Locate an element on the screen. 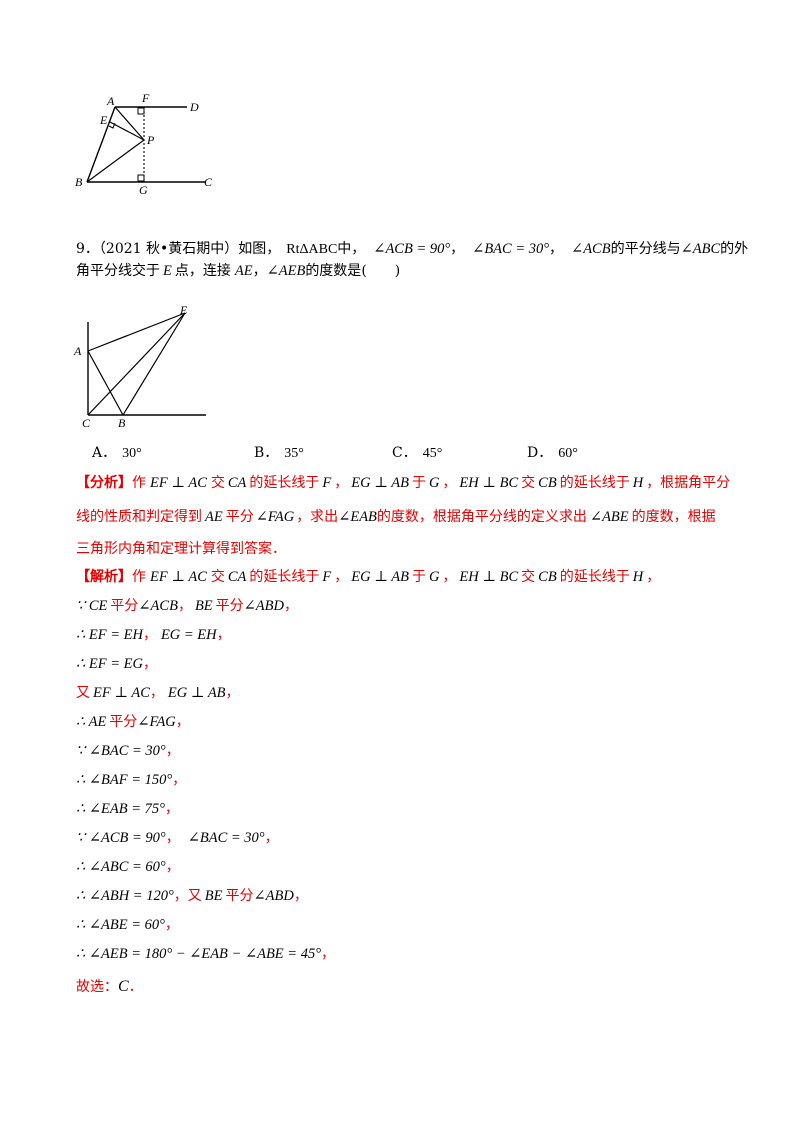  solution-step-9: ∵ ∠ACB = 90°， ∠BAC = 30°， is located at coordinates (177, 838).